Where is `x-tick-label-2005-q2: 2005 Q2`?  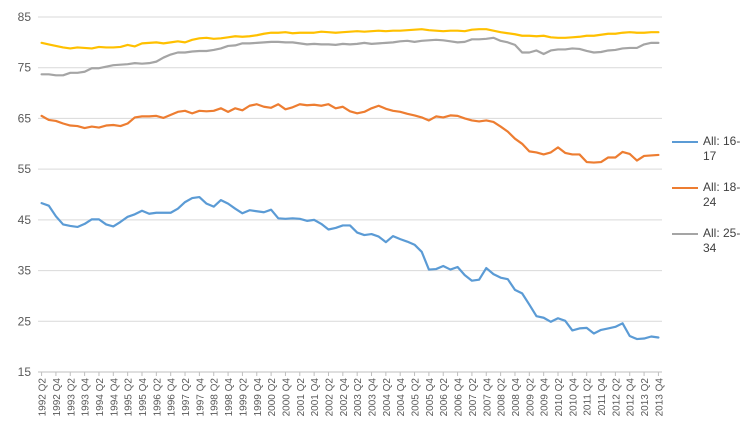 x-tick-label-2005-q2: 2005 Q2 is located at coordinates (416, 397).